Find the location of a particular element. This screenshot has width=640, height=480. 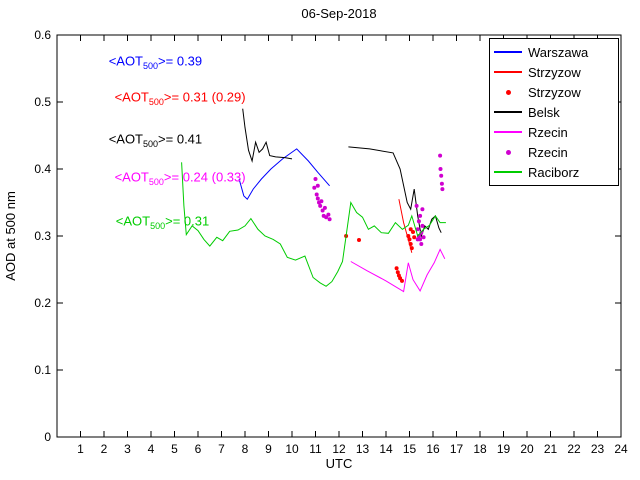

series-line-raciborz is located at coordinates (313, 224).